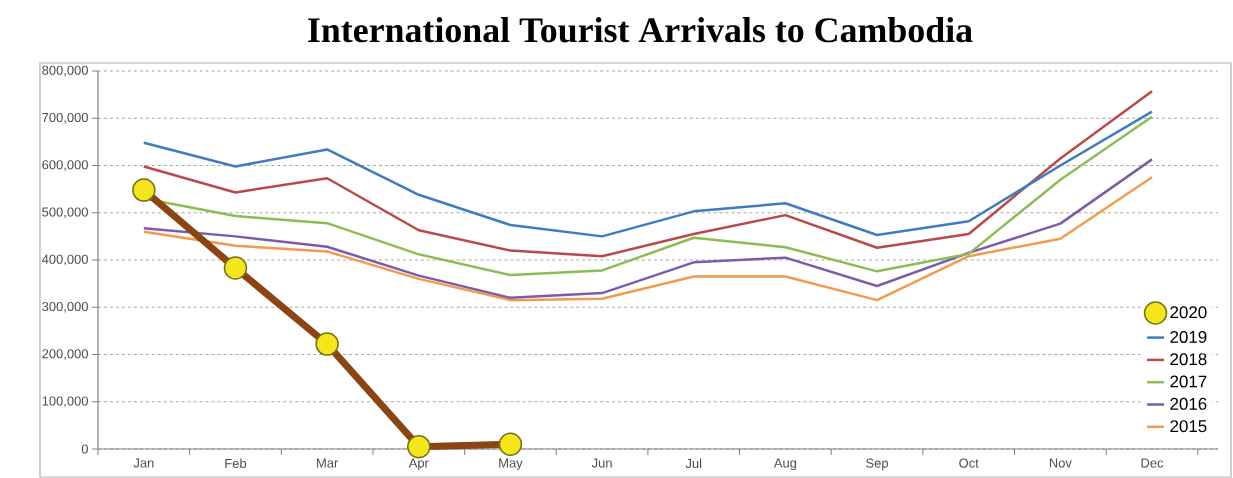 The image size is (1233, 478). Describe the element at coordinates (640, 30) in the screenshot. I see `chart-title: International Tourist Arrivals to Cambodia` at that location.